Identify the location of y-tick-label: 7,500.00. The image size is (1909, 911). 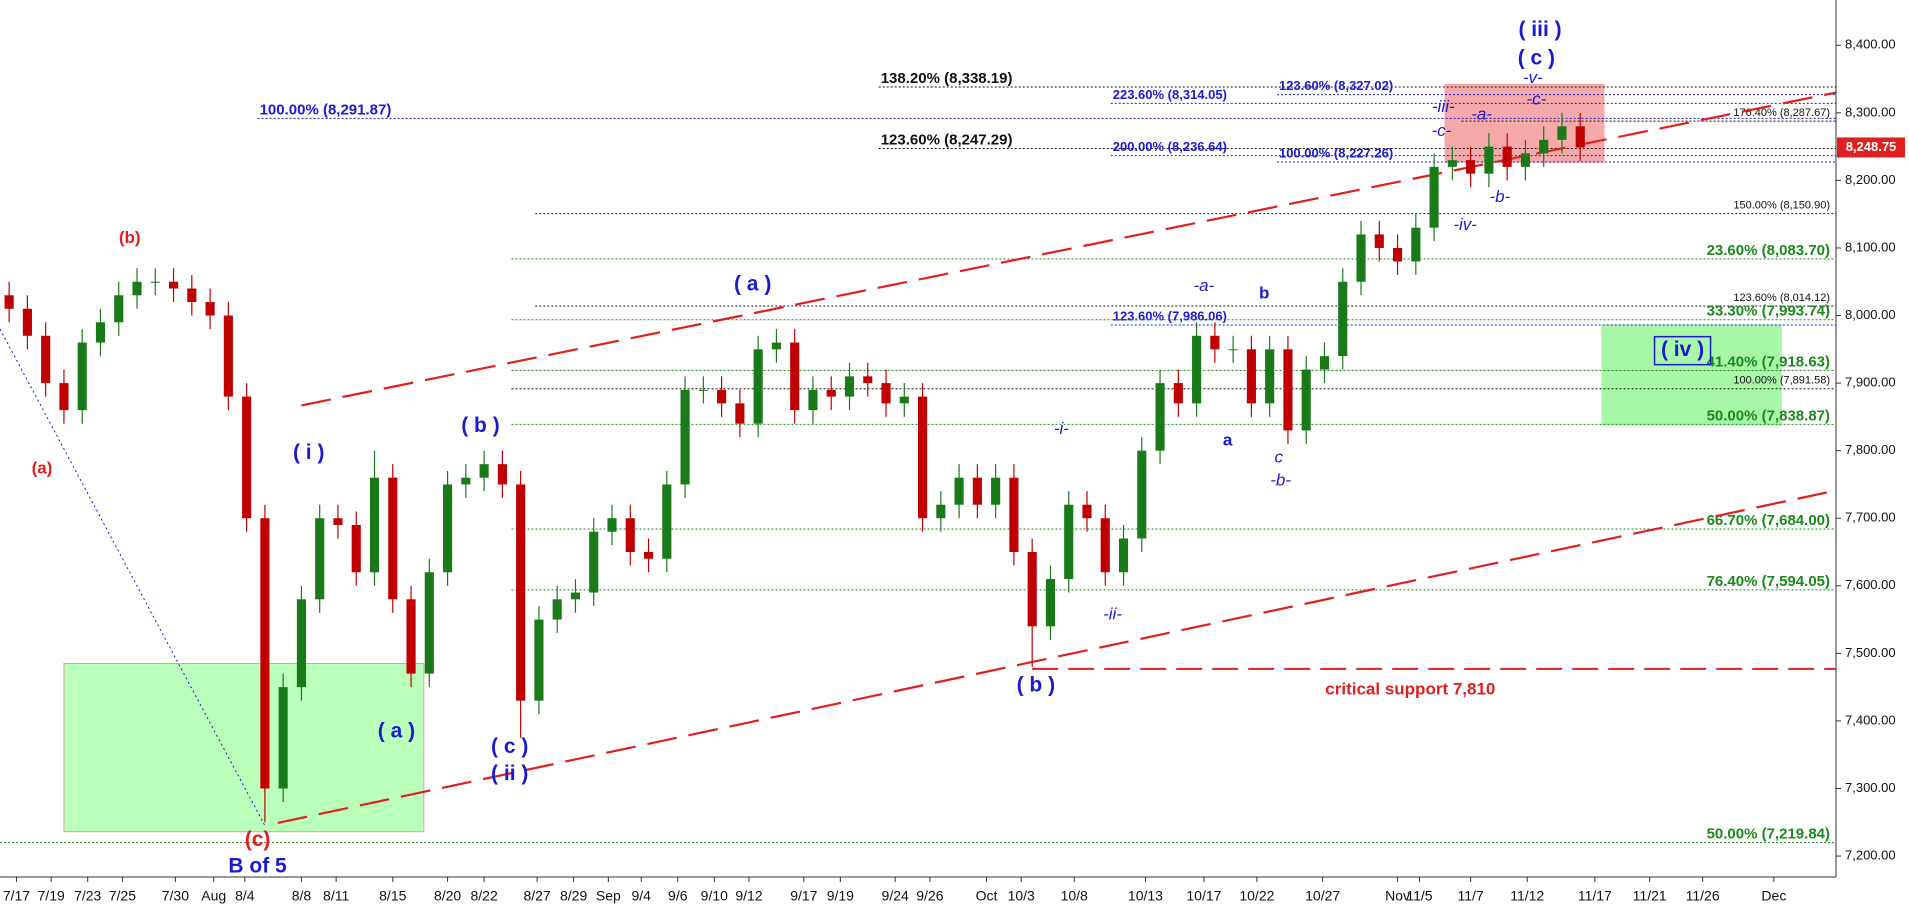
(1870, 652).